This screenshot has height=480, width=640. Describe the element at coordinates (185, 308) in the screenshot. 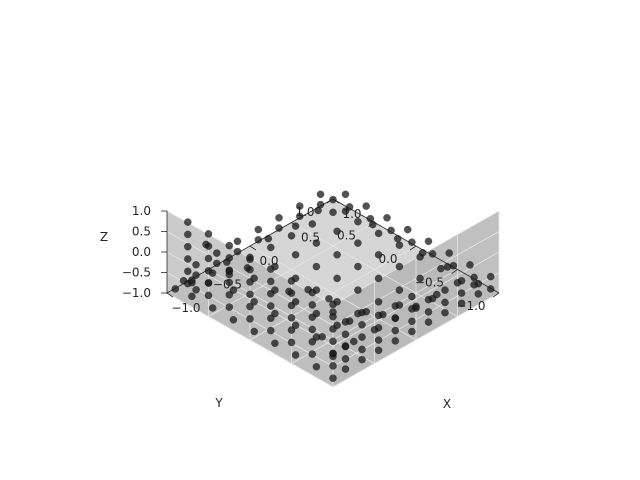

I see `x-tick-label: −1.0` at that location.